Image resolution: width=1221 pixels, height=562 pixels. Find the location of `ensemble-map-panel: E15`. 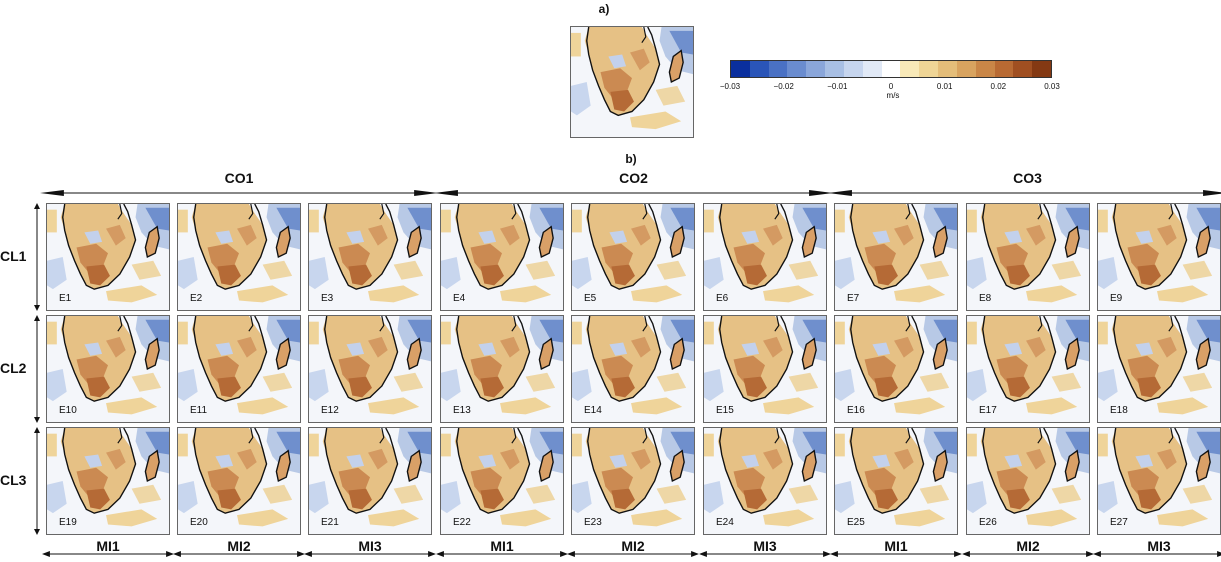

ensemble-map-panel: E15 is located at coordinates (765, 369).